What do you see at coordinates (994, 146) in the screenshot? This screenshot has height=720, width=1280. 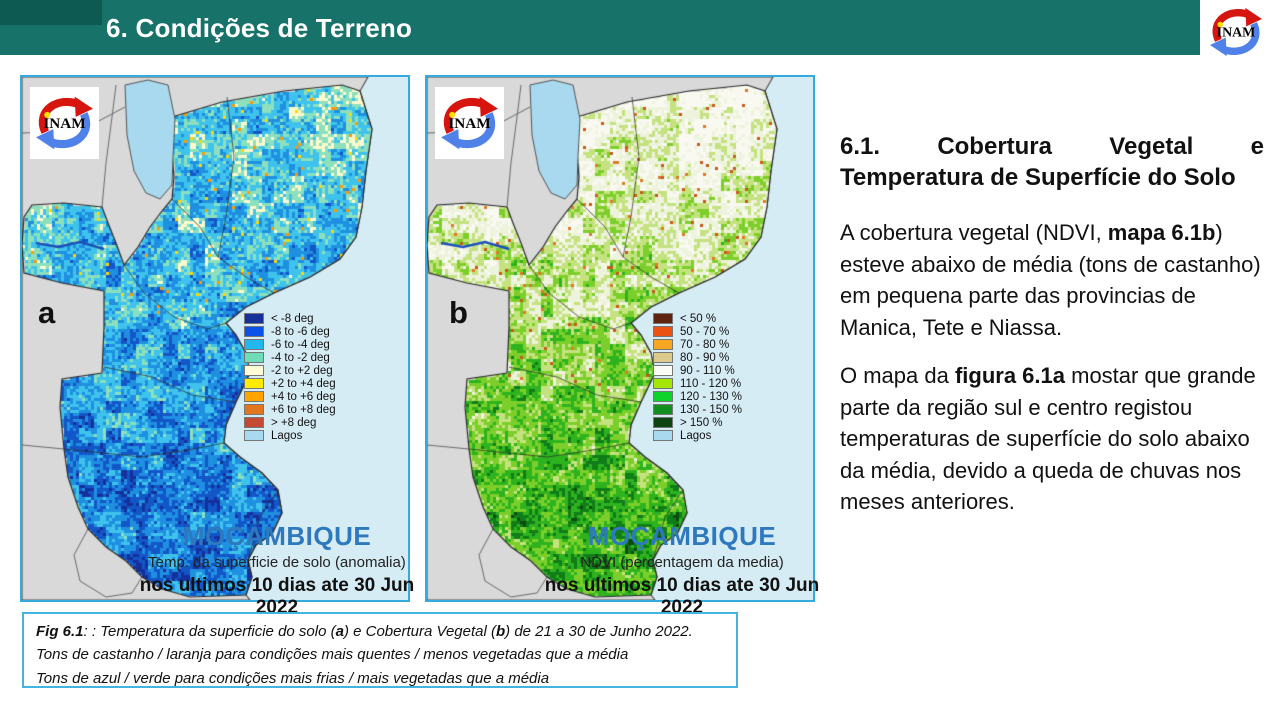 I see `heading-word: Cobertura` at bounding box center [994, 146].